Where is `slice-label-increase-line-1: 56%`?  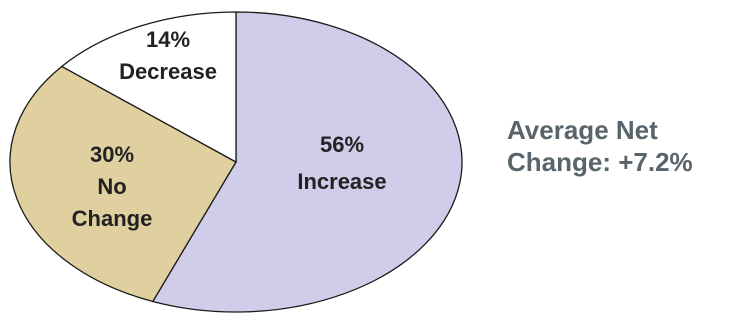 slice-label-increase-line-1: 56% is located at coordinates (342, 144).